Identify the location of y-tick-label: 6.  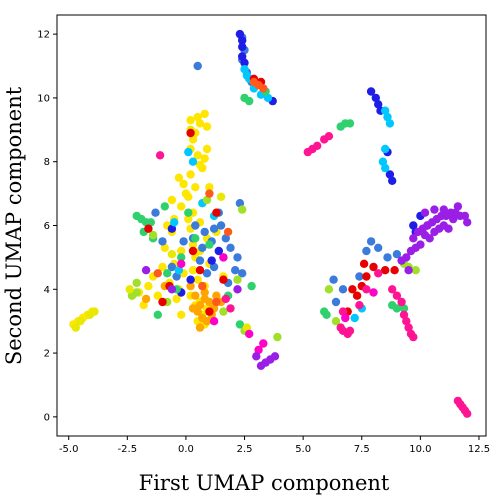
(47, 226).